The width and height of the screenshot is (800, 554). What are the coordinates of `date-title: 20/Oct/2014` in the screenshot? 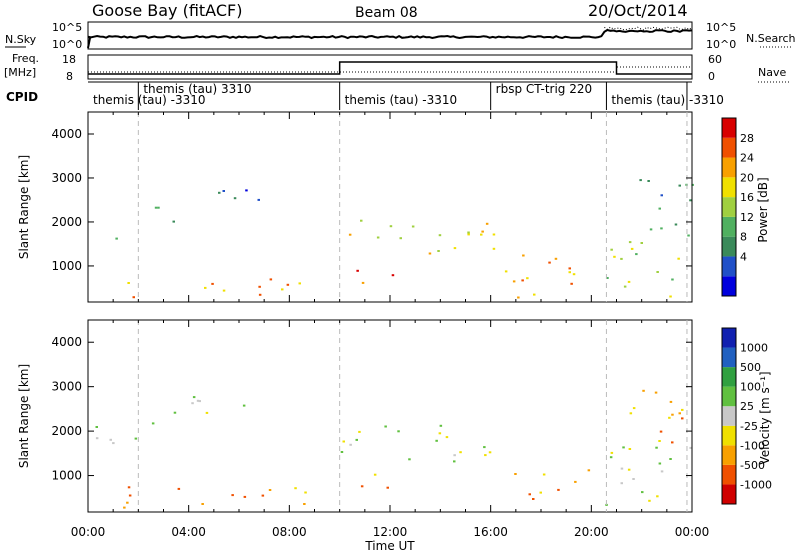 It's located at (638, 10).